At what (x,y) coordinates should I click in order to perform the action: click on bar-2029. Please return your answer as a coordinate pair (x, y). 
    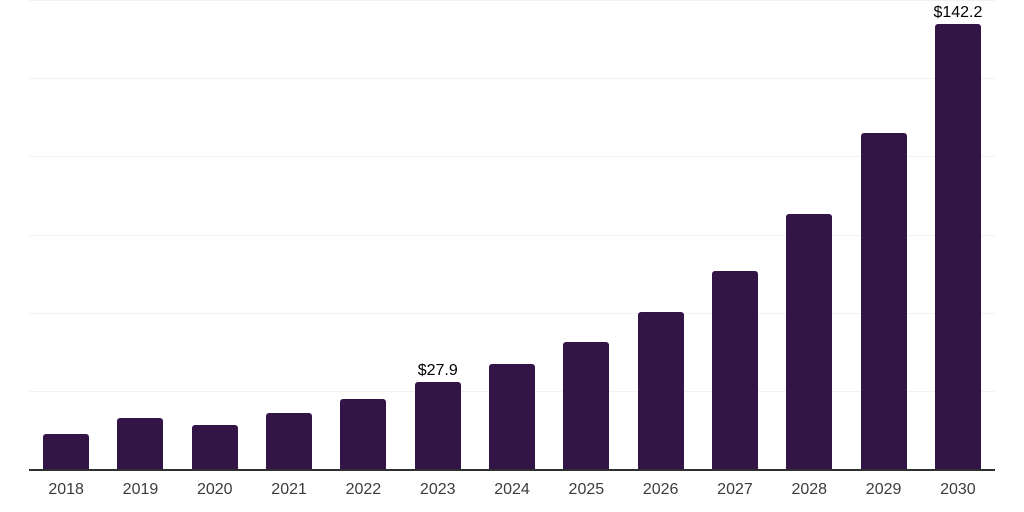
    Looking at the image, I should click on (883, 300).